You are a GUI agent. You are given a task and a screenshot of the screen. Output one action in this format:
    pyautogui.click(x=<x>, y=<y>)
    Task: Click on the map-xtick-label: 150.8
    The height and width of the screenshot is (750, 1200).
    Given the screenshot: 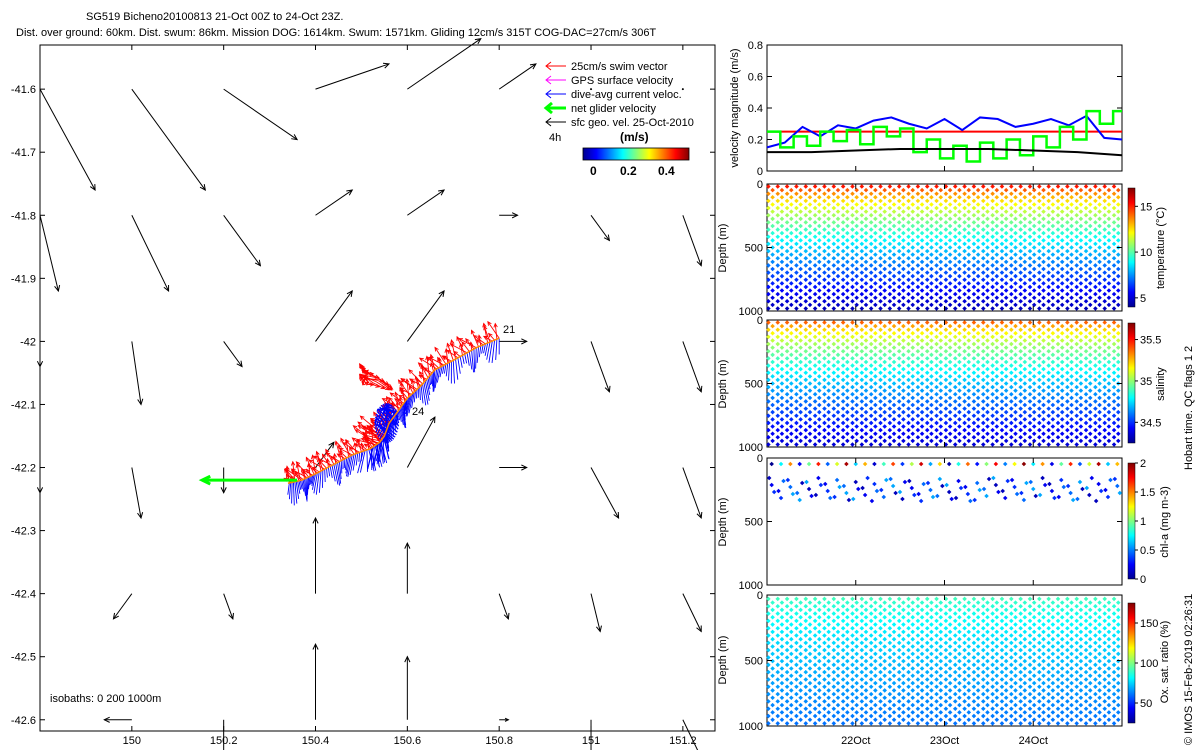 What is the action you would take?
    pyautogui.click(x=499, y=741)
    